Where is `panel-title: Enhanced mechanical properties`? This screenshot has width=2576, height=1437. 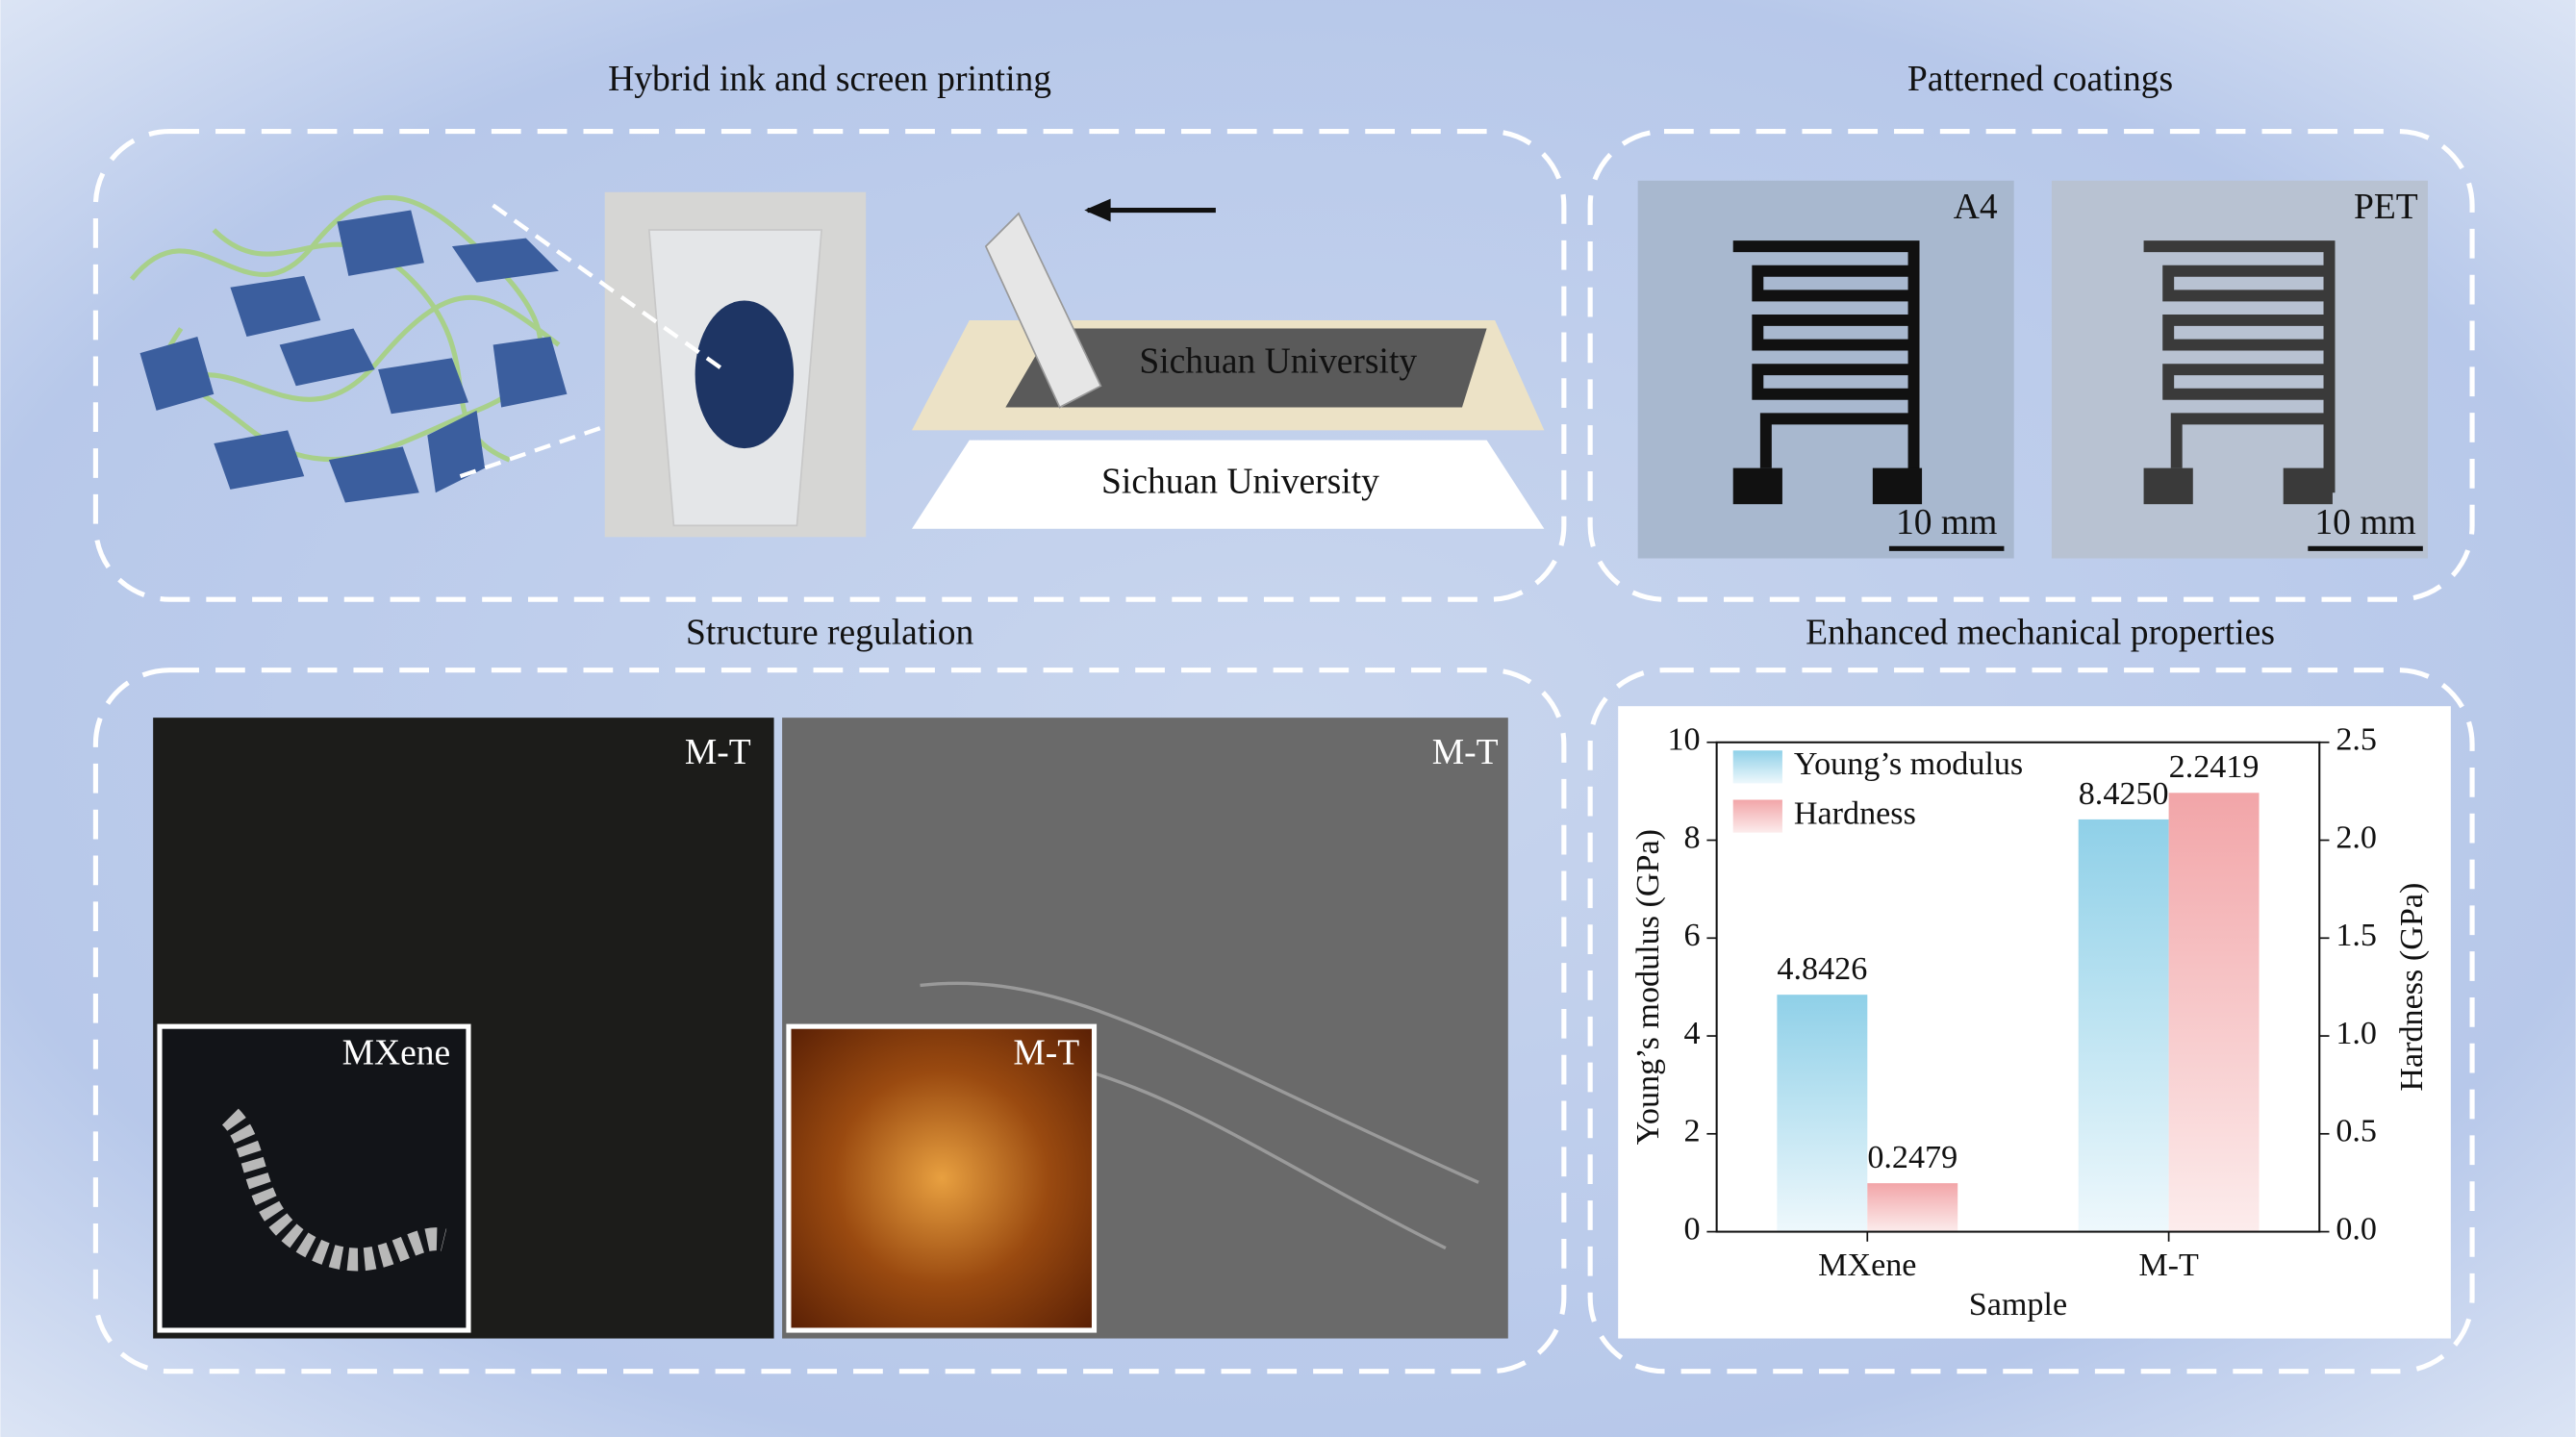
panel-title: Enhanced mechanical properties is located at coordinates (2041, 632).